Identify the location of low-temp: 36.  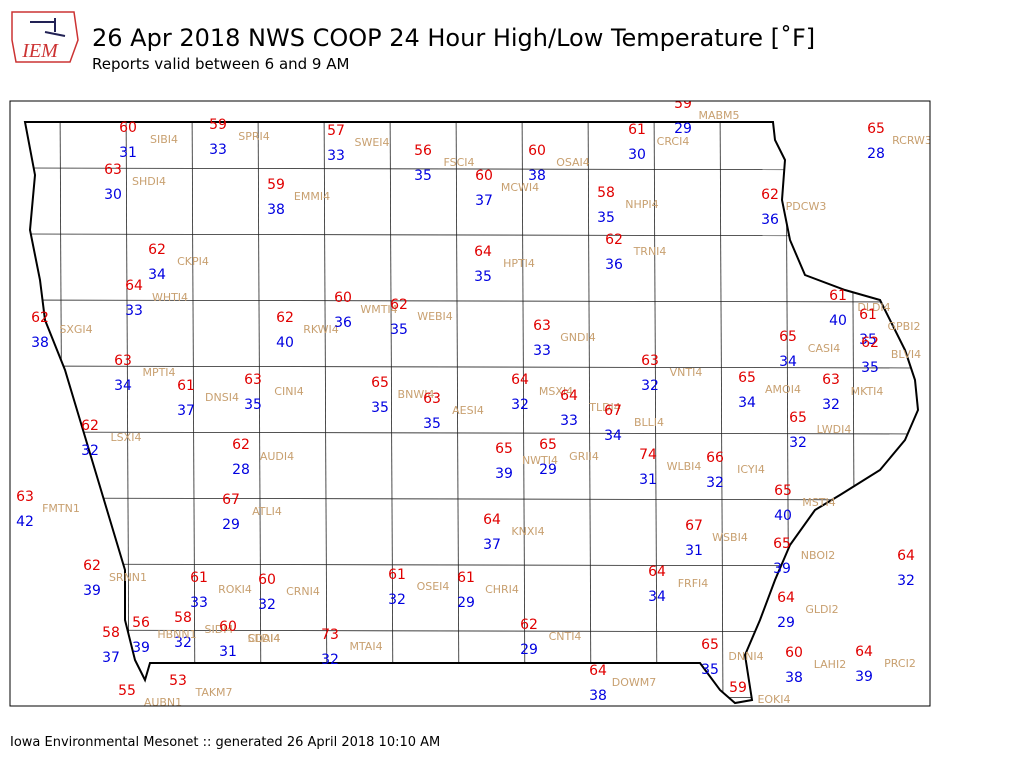
(770, 220).